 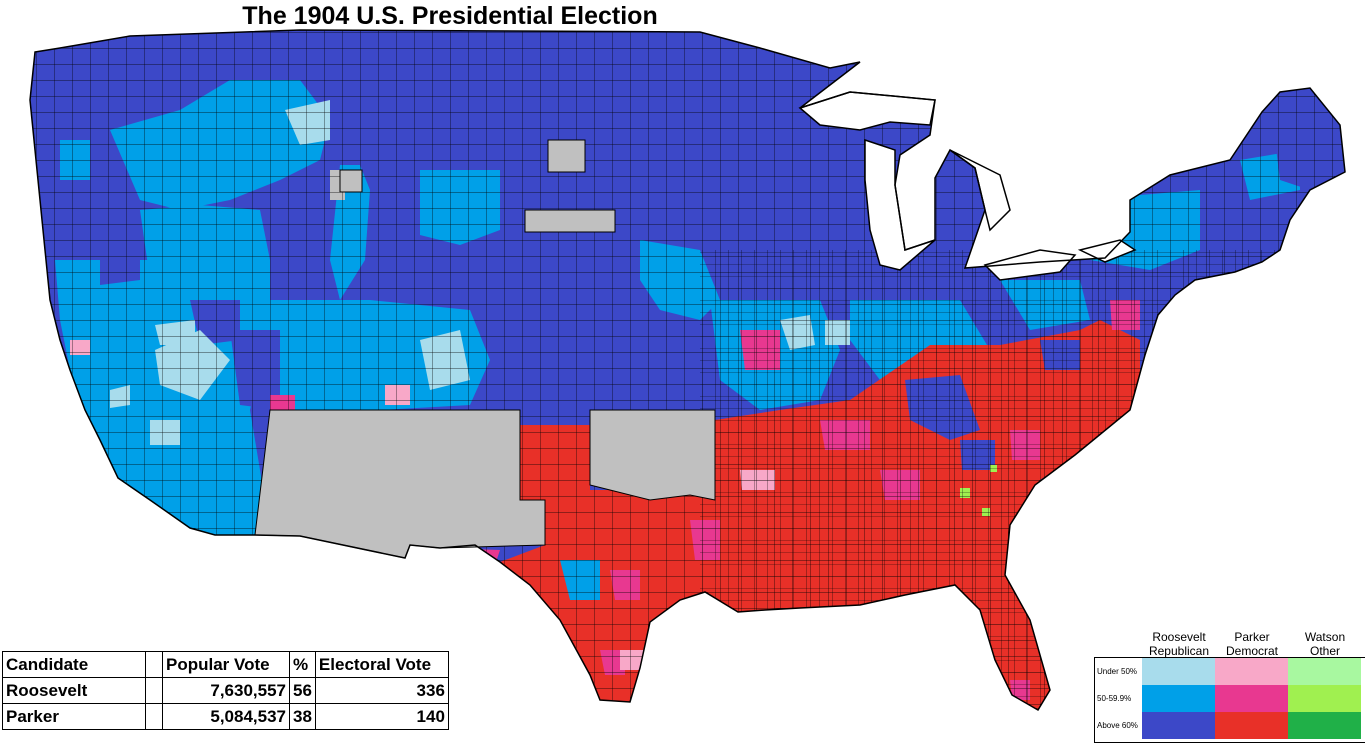 I want to click on legend-header-party: Democrat, so click(x=1251, y=651).